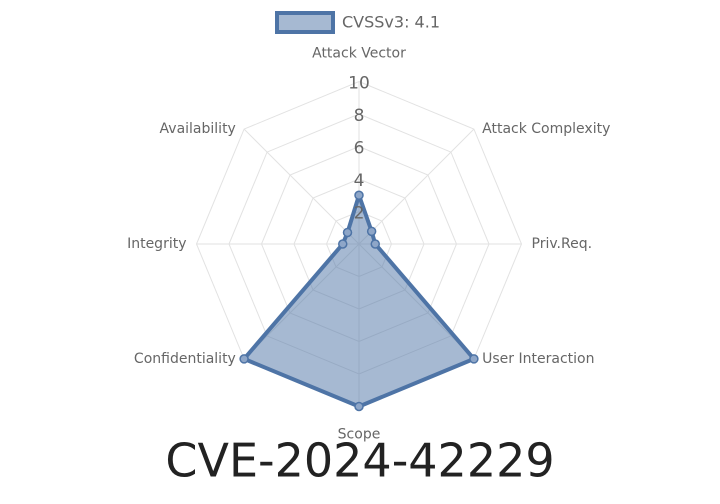 The width and height of the screenshot is (720, 504). I want to click on category-label: User Interaction, so click(538, 359).